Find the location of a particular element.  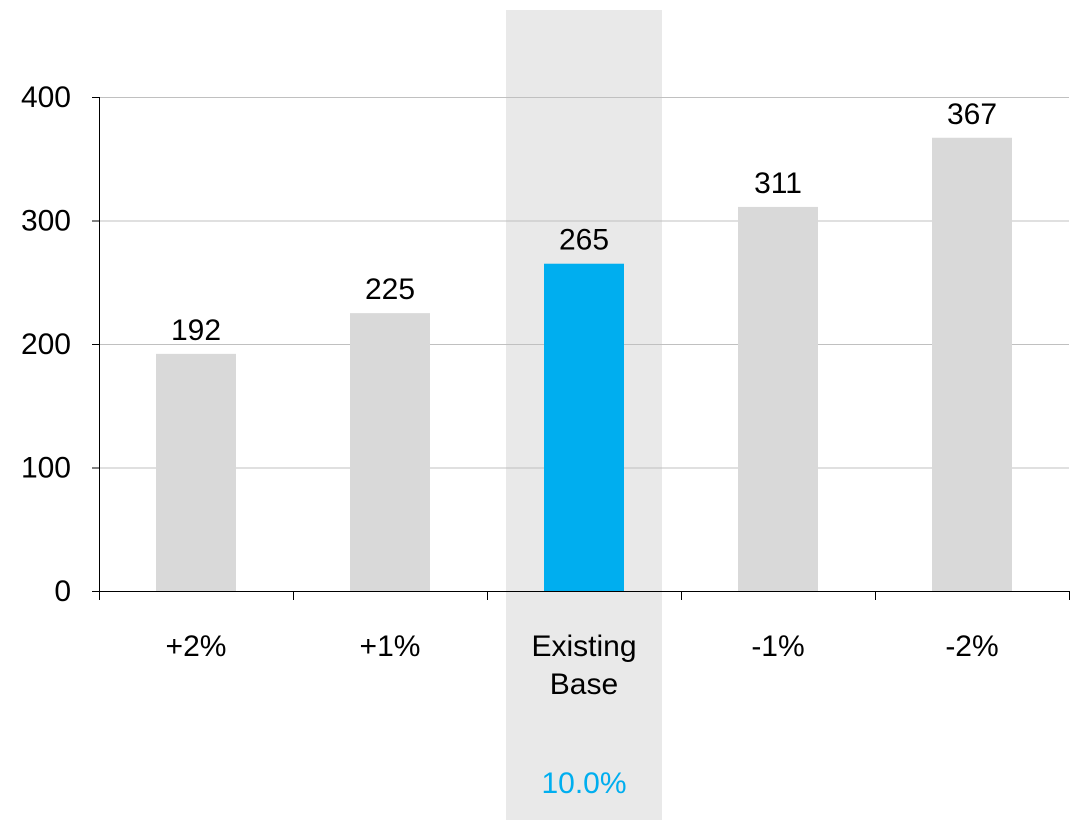

x-category-label: -2% is located at coordinates (971, 646).